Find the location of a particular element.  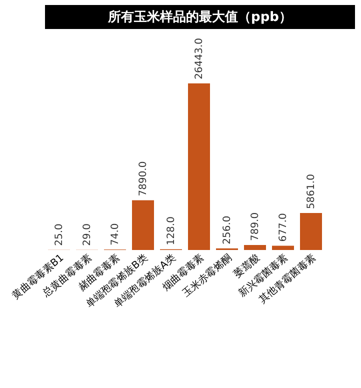

data-label: 7890.0 is located at coordinates (143, 178).